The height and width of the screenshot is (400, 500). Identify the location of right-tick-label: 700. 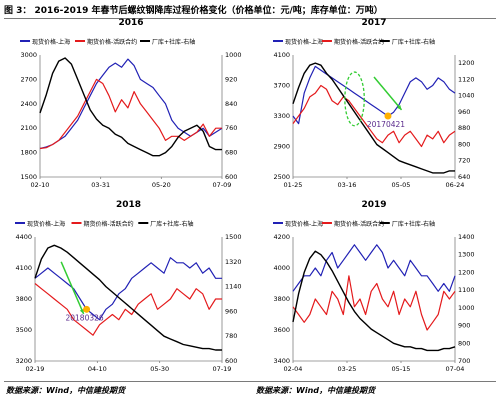
(464, 361).